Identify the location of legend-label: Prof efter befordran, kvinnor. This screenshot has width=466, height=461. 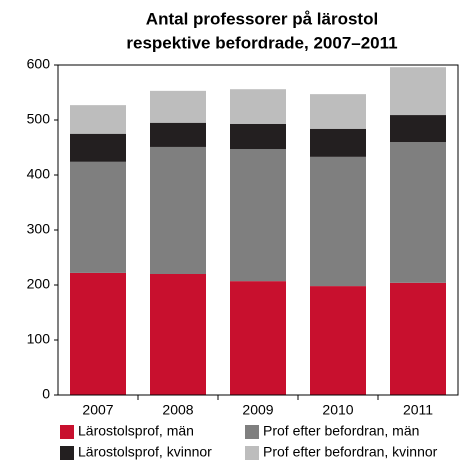
(350, 452).